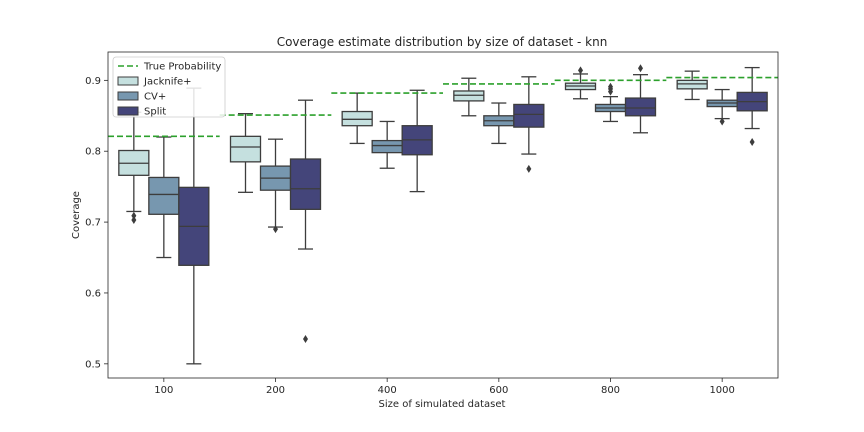  I want to click on x-tick-label: 1000, so click(721, 390).